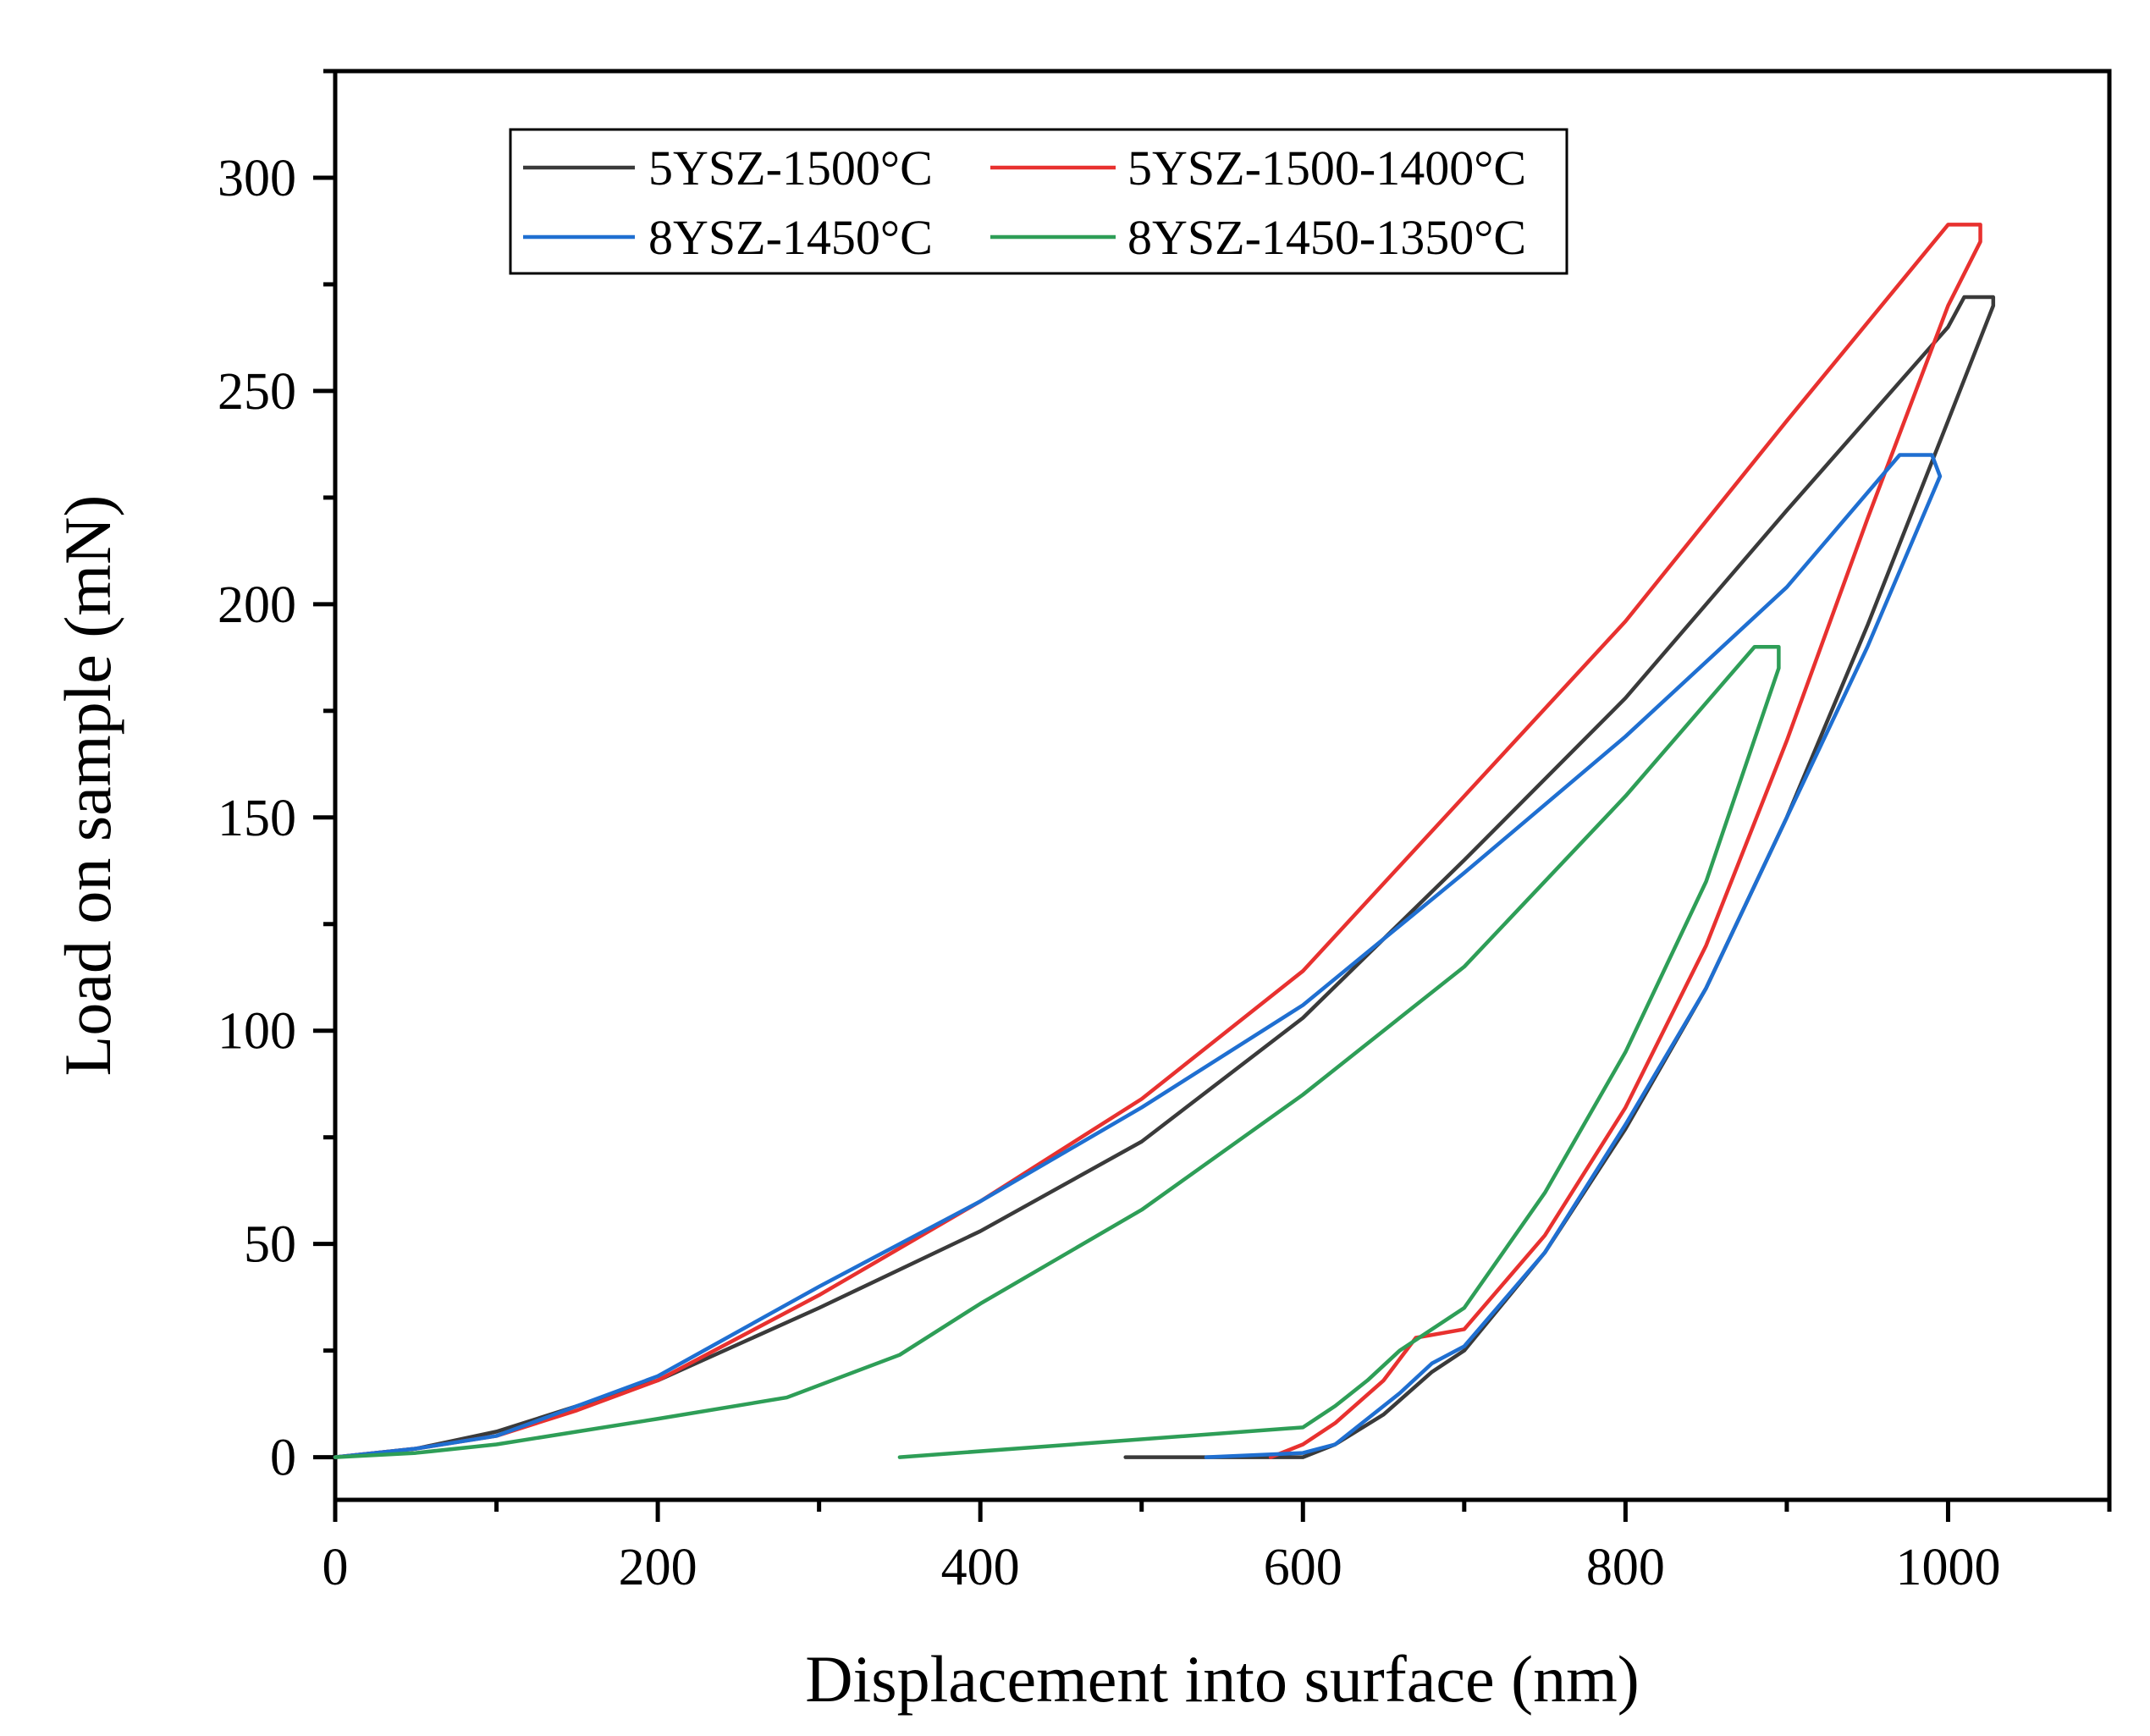 The height and width of the screenshot is (1736, 2150). Describe the element at coordinates (335, 1567) in the screenshot. I see `x-tick-label: 0` at that location.